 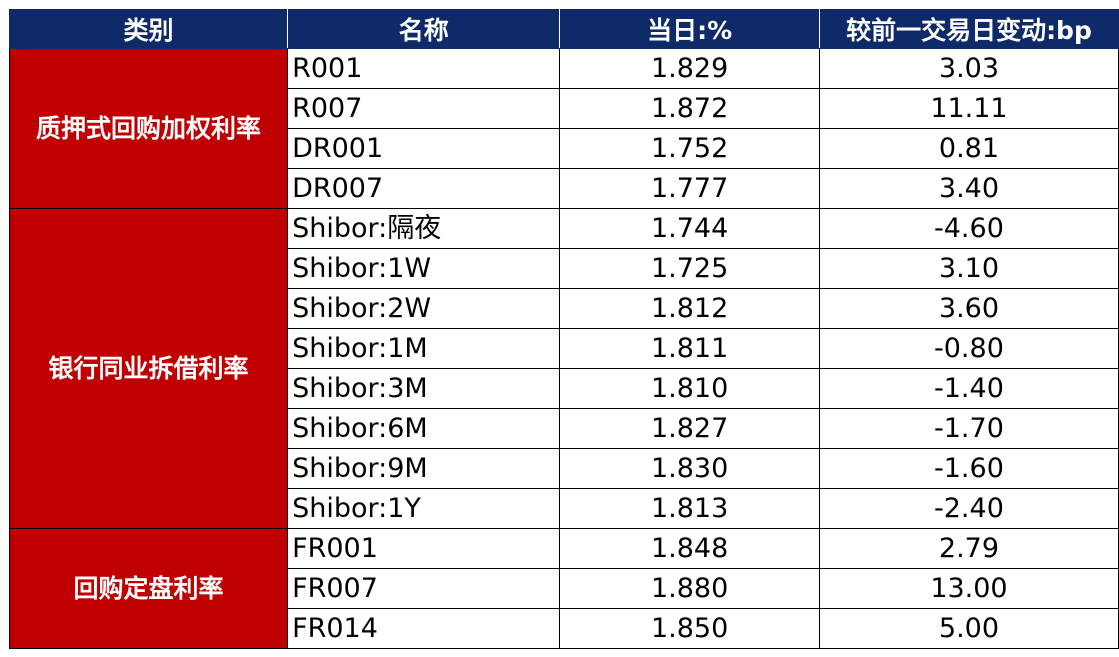 What do you see at coordinates (968, 308) in the screenshot?
I see `change-value-cell: 3.60` at bounding box center [968, 308].